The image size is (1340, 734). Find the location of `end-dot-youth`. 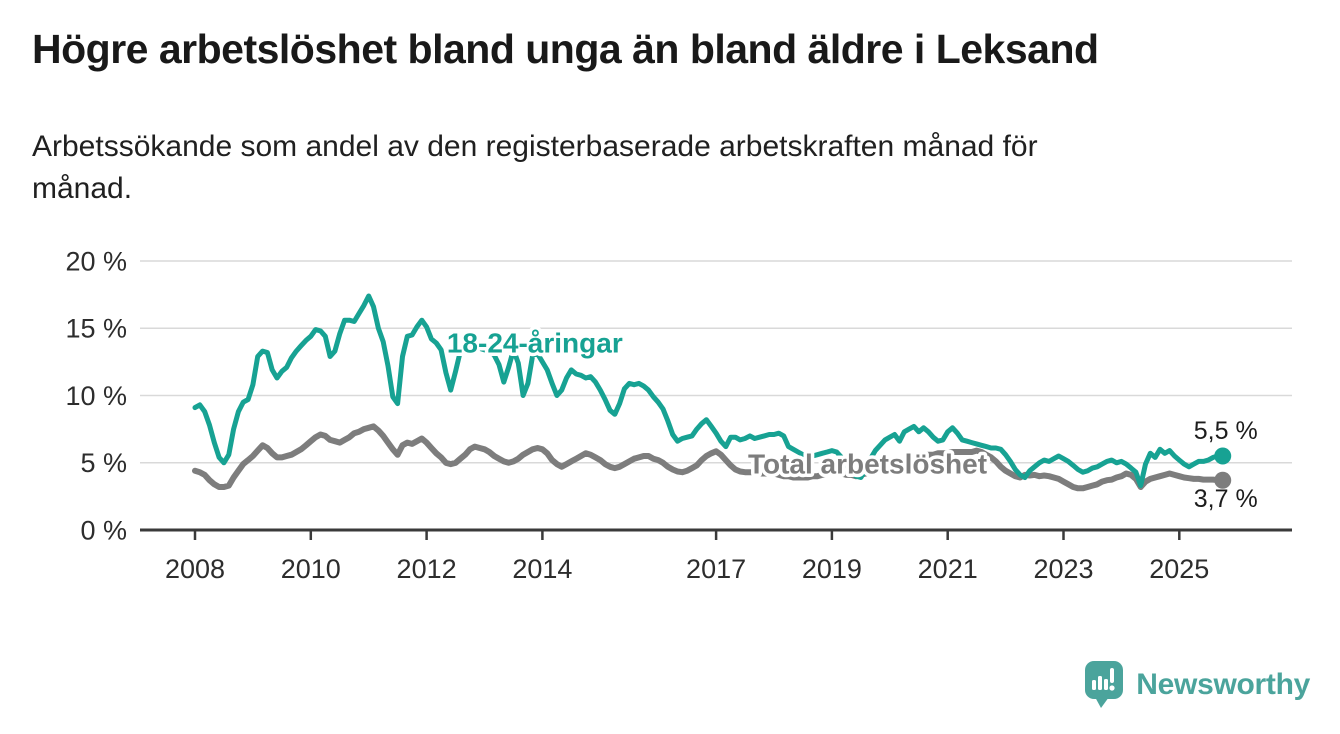

end-dot-youth is located at coordinates (1223, 456).